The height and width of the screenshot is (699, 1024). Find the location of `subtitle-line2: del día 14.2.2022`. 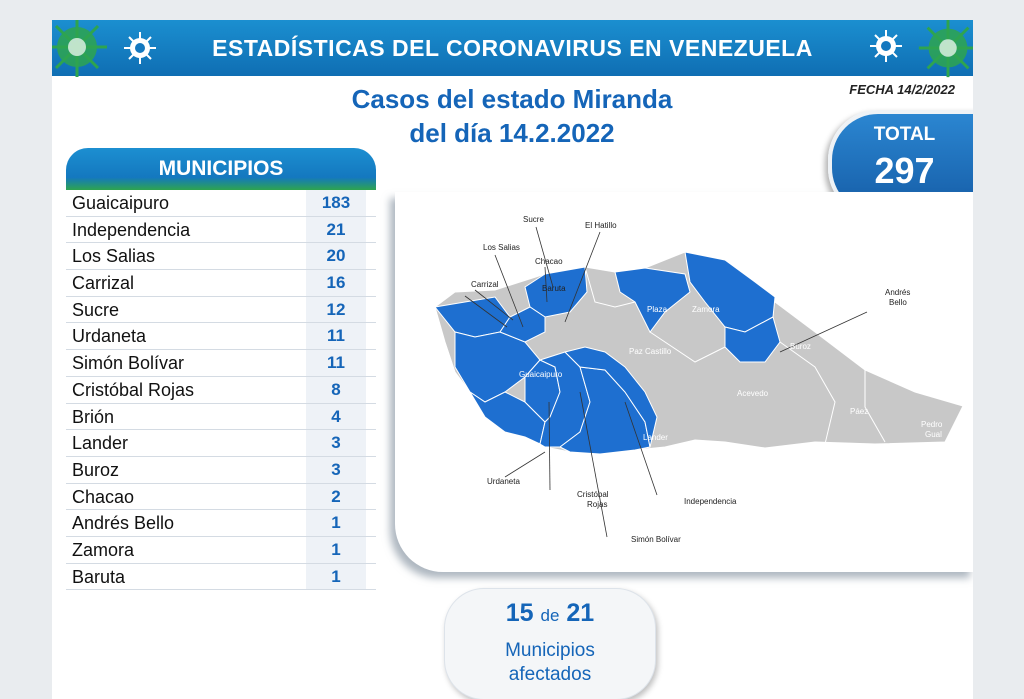

subtitle-line2: del día 14.2.2022 is located at coordinates (512, 133).